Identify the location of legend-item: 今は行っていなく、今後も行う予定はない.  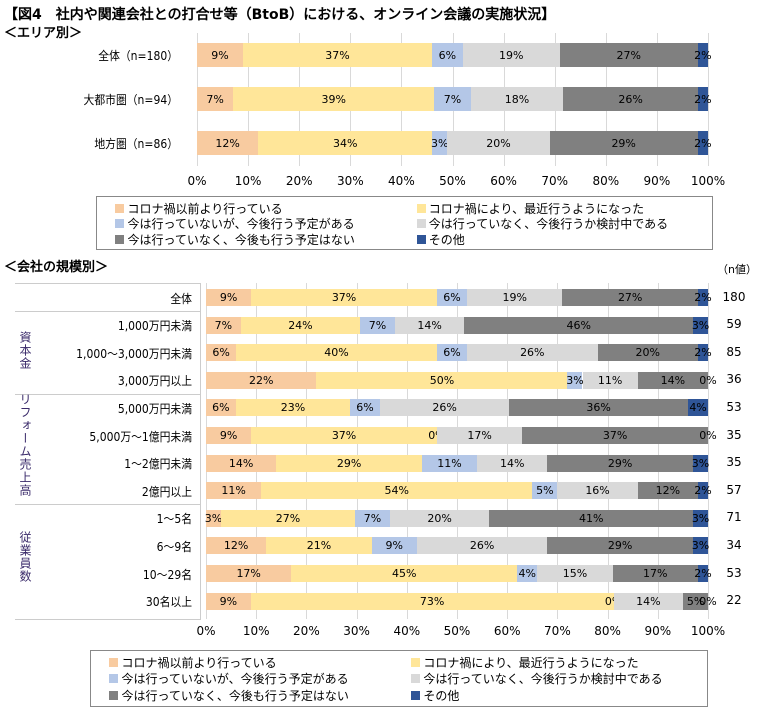
(229, 695).